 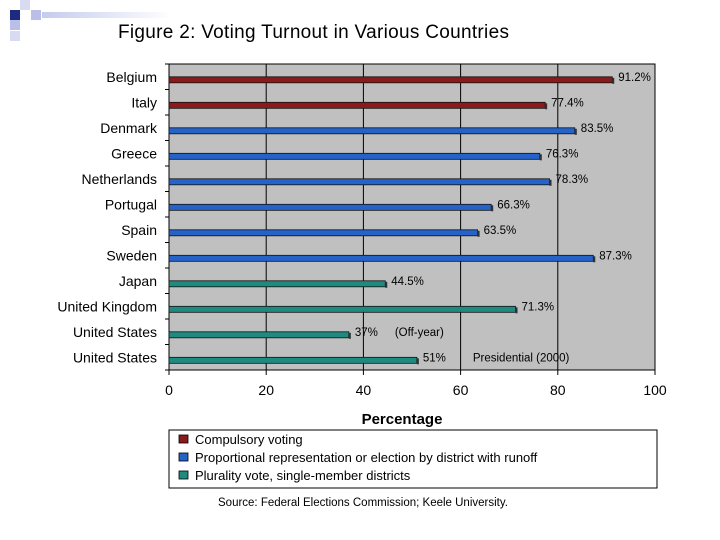 I want to click on annotation-label: (Off-year), so click(x=419, y=333).